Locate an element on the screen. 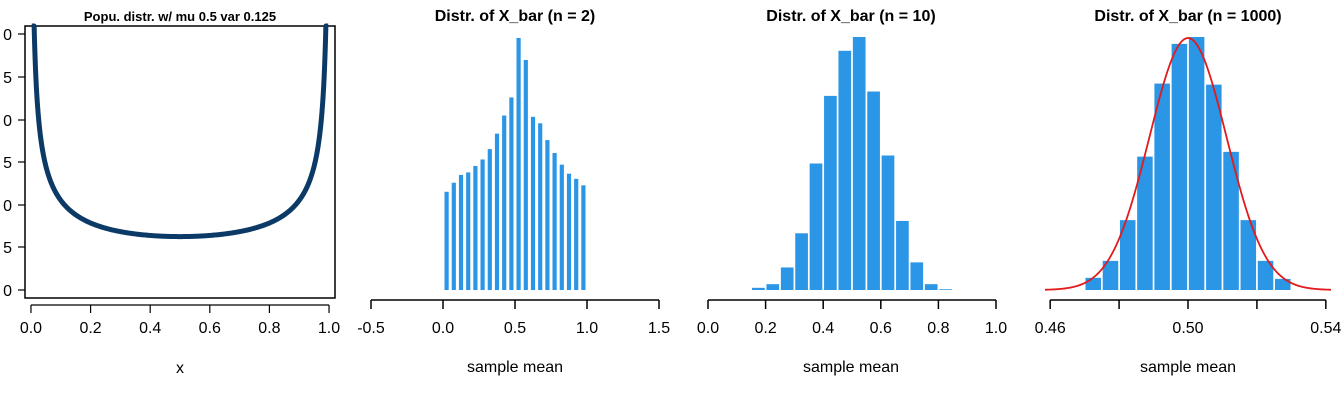 This screenshot has width=1344, height=408. y-axis: 0 5 0 5 0 5 0 is located at coordinates (14, 163).